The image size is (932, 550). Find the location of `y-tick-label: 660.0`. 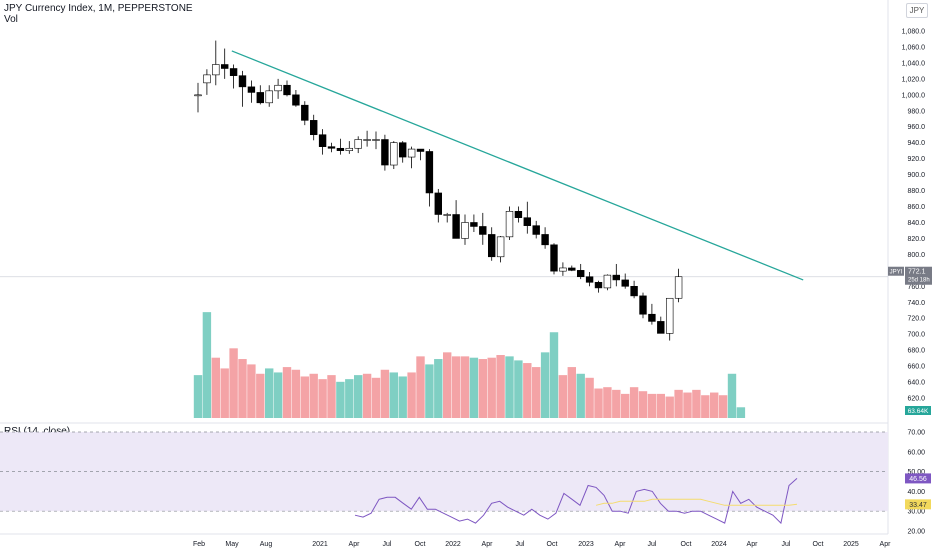

y-tick-label: 660.0 is located at coordinates (916, 367).